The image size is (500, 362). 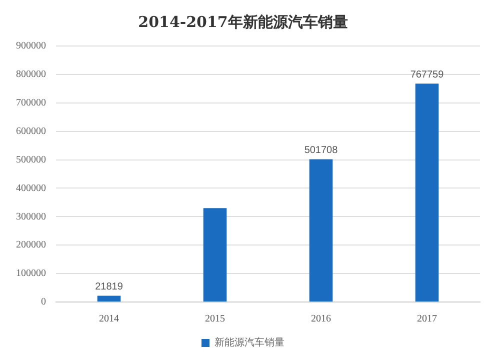 What do you see at coordinates (109, 319) in the screenshot?
I see `x-tick-label: 2014` at bounding box center [109, 319].